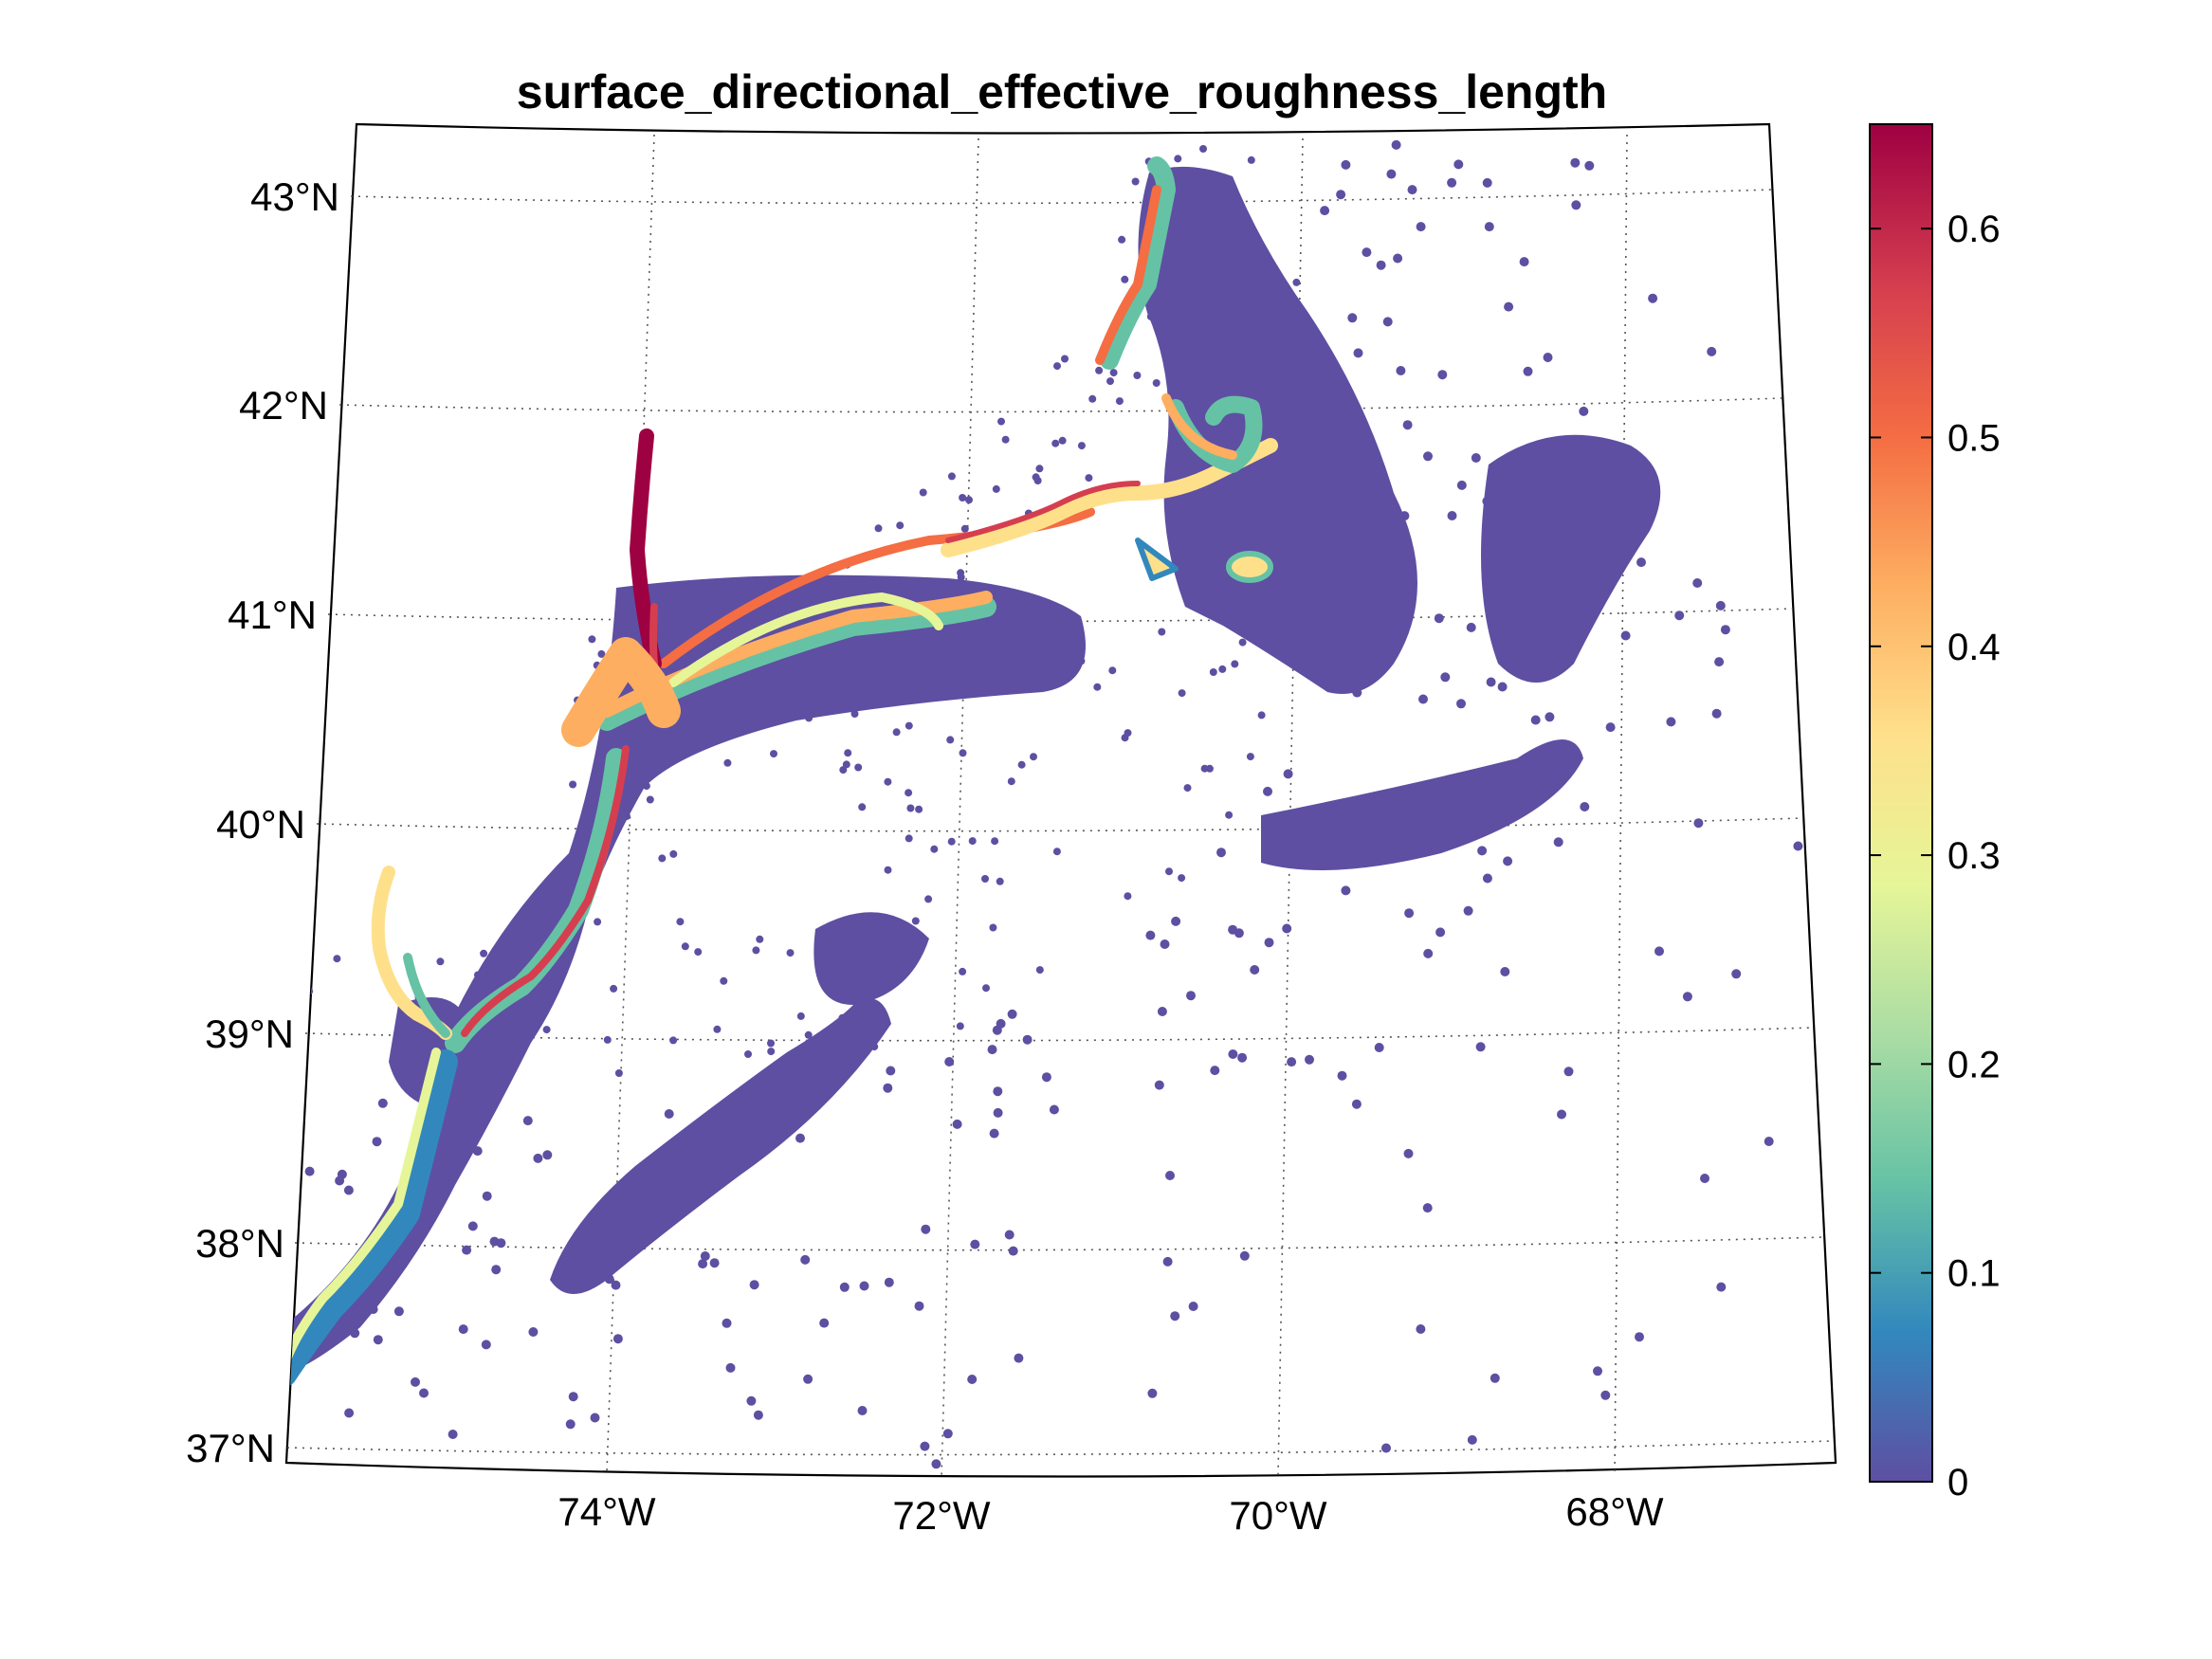  I want to click on colorbar-tick-label: 0.6, so click(1974, 229).